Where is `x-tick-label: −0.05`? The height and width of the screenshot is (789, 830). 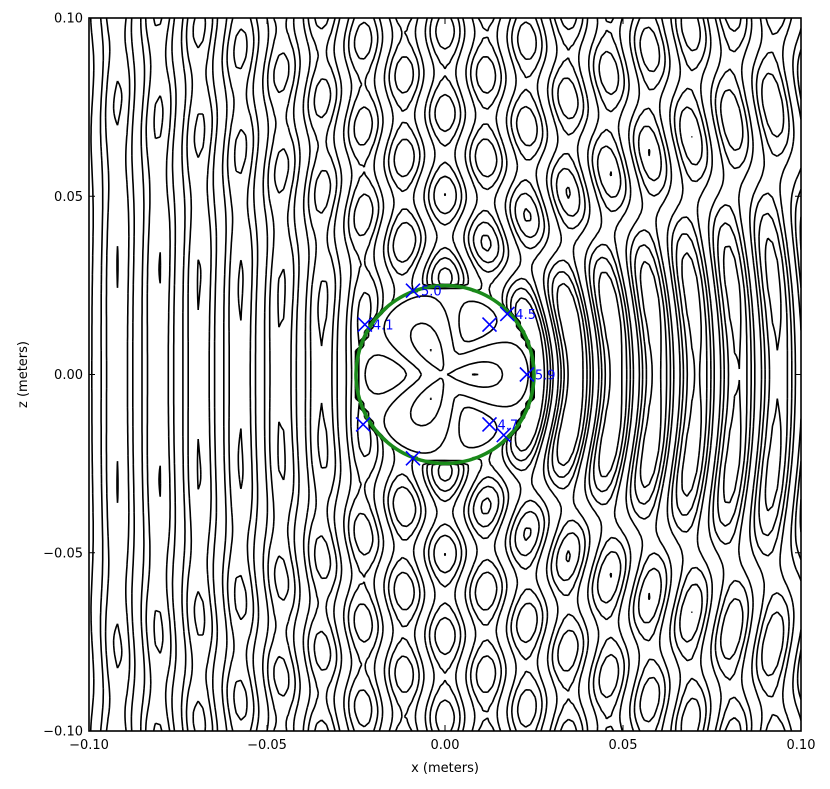
x-tick-label: −0.05 is located at coordinates (267, 745).